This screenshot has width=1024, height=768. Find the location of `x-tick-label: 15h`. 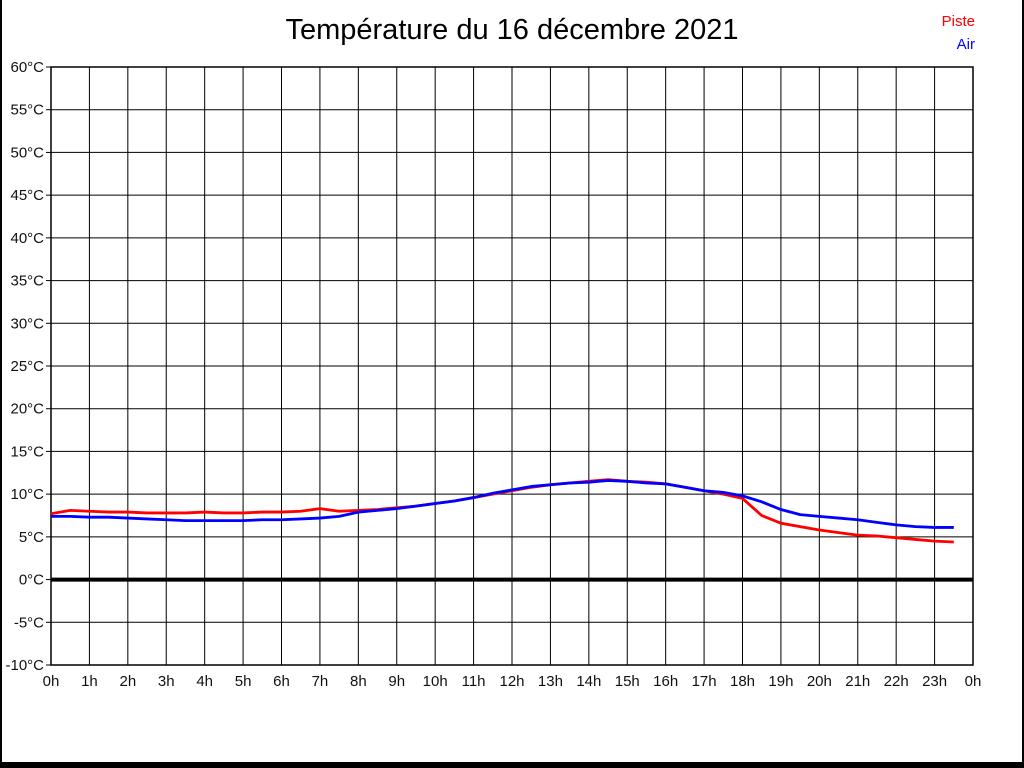

x-tick-label: 15h is located at coordinates (627, 681).